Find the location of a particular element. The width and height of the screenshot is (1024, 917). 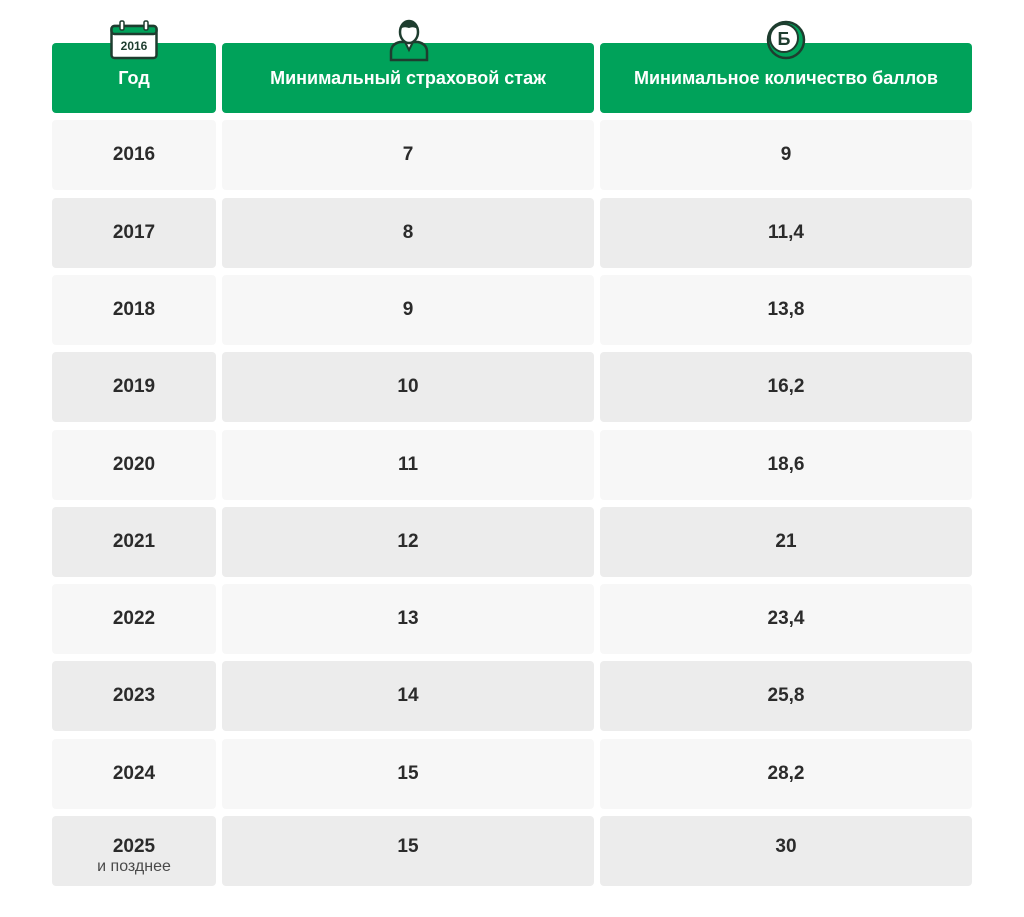

table-row: 2018 9 13,8 is located at coordinates (512, 310).